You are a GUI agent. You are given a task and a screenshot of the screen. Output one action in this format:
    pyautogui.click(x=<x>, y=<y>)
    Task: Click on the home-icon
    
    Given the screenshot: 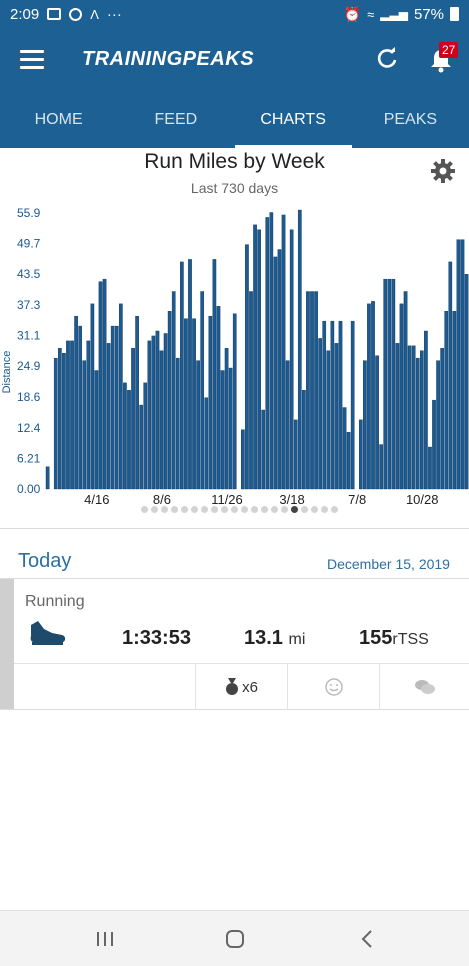 What is the action you would take?
    pyautogui.click(x=235, y=939)
    